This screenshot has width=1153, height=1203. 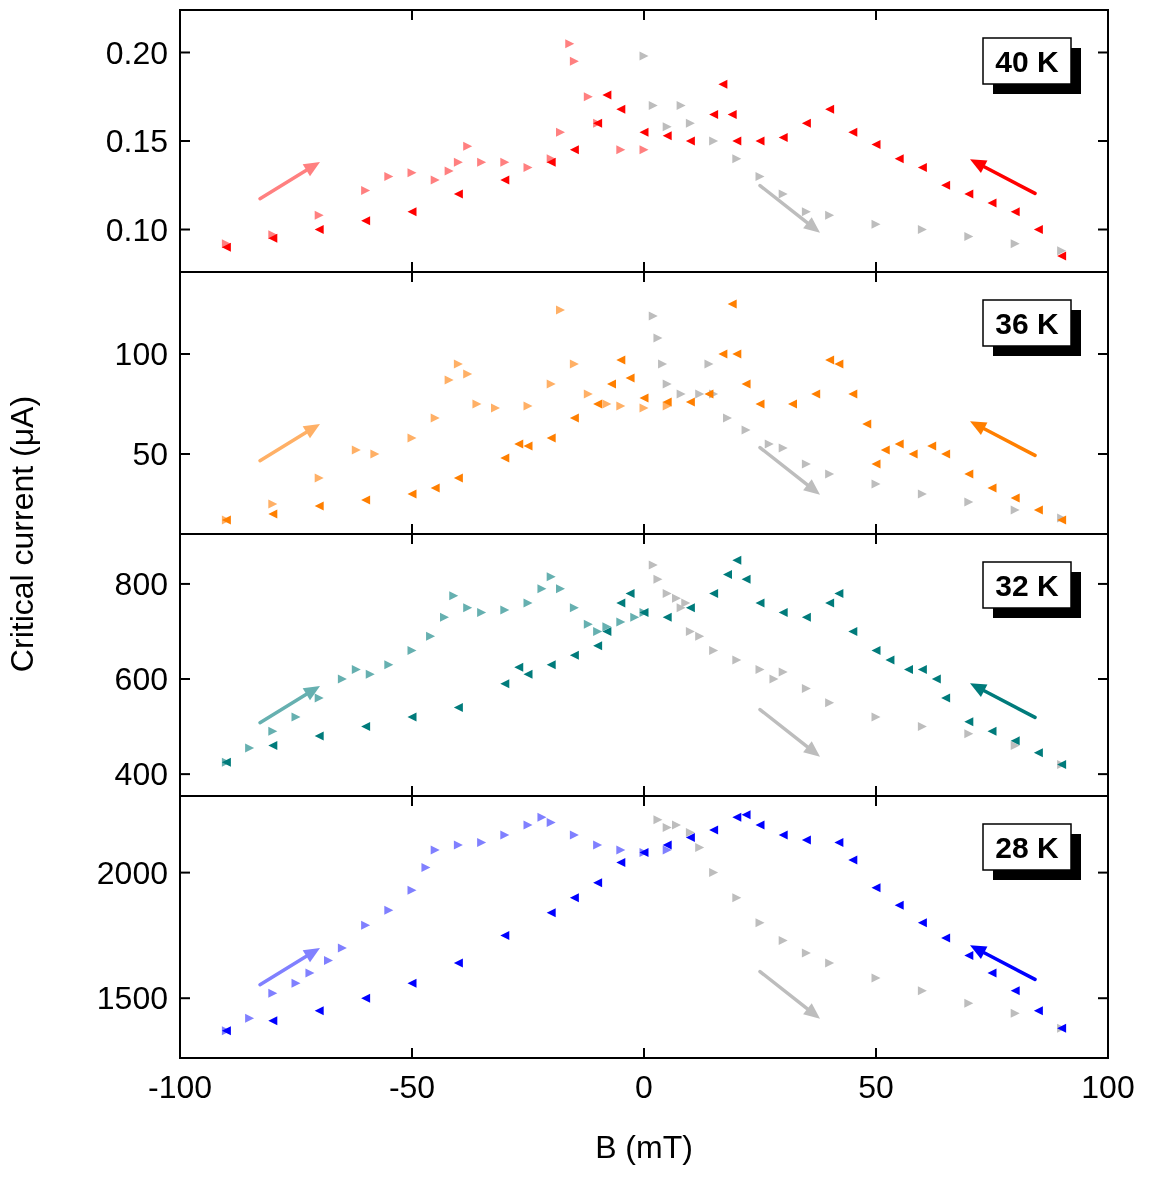 I want to click on x-tick-label: 100, so click(x=1108, y=1087).